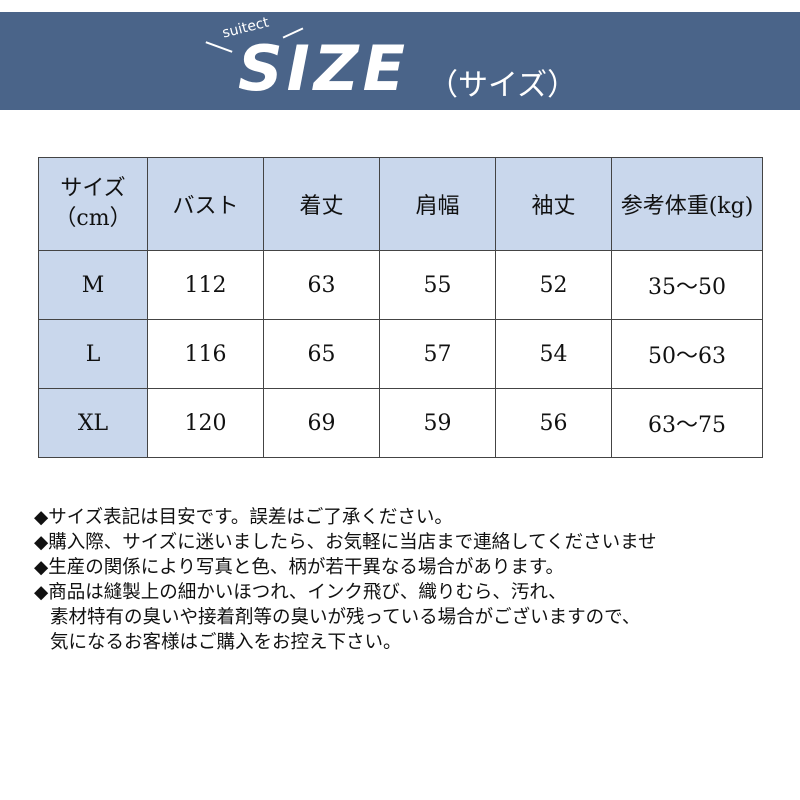 The image size is (800, 800). What do you see at coordinates (219, 47) in the screenshot?
I see `decor-dash` at bounding box center [219, 47].